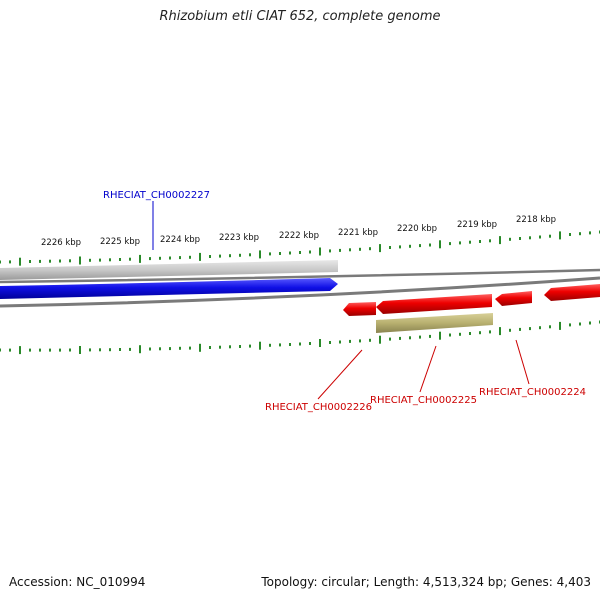 The height and width of the screenshot is (600, 600). Describe the element at coordinates (340, 374) in the screenshot. I see `leader-rheciat-ch0002226` at that location.